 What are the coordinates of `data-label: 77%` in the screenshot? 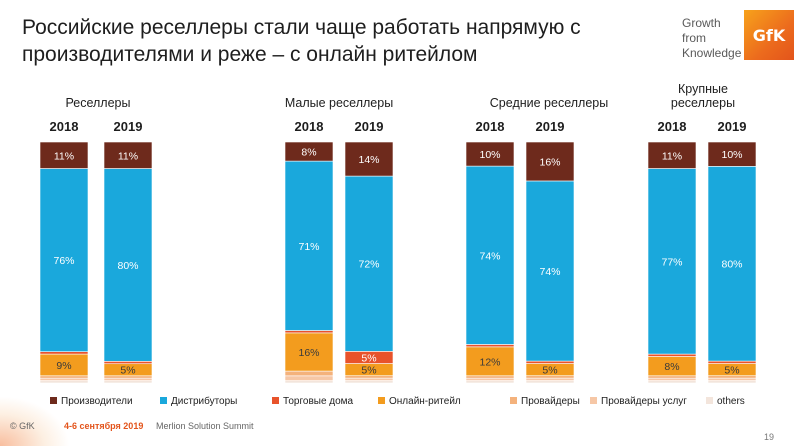 It's located at (671, 262).